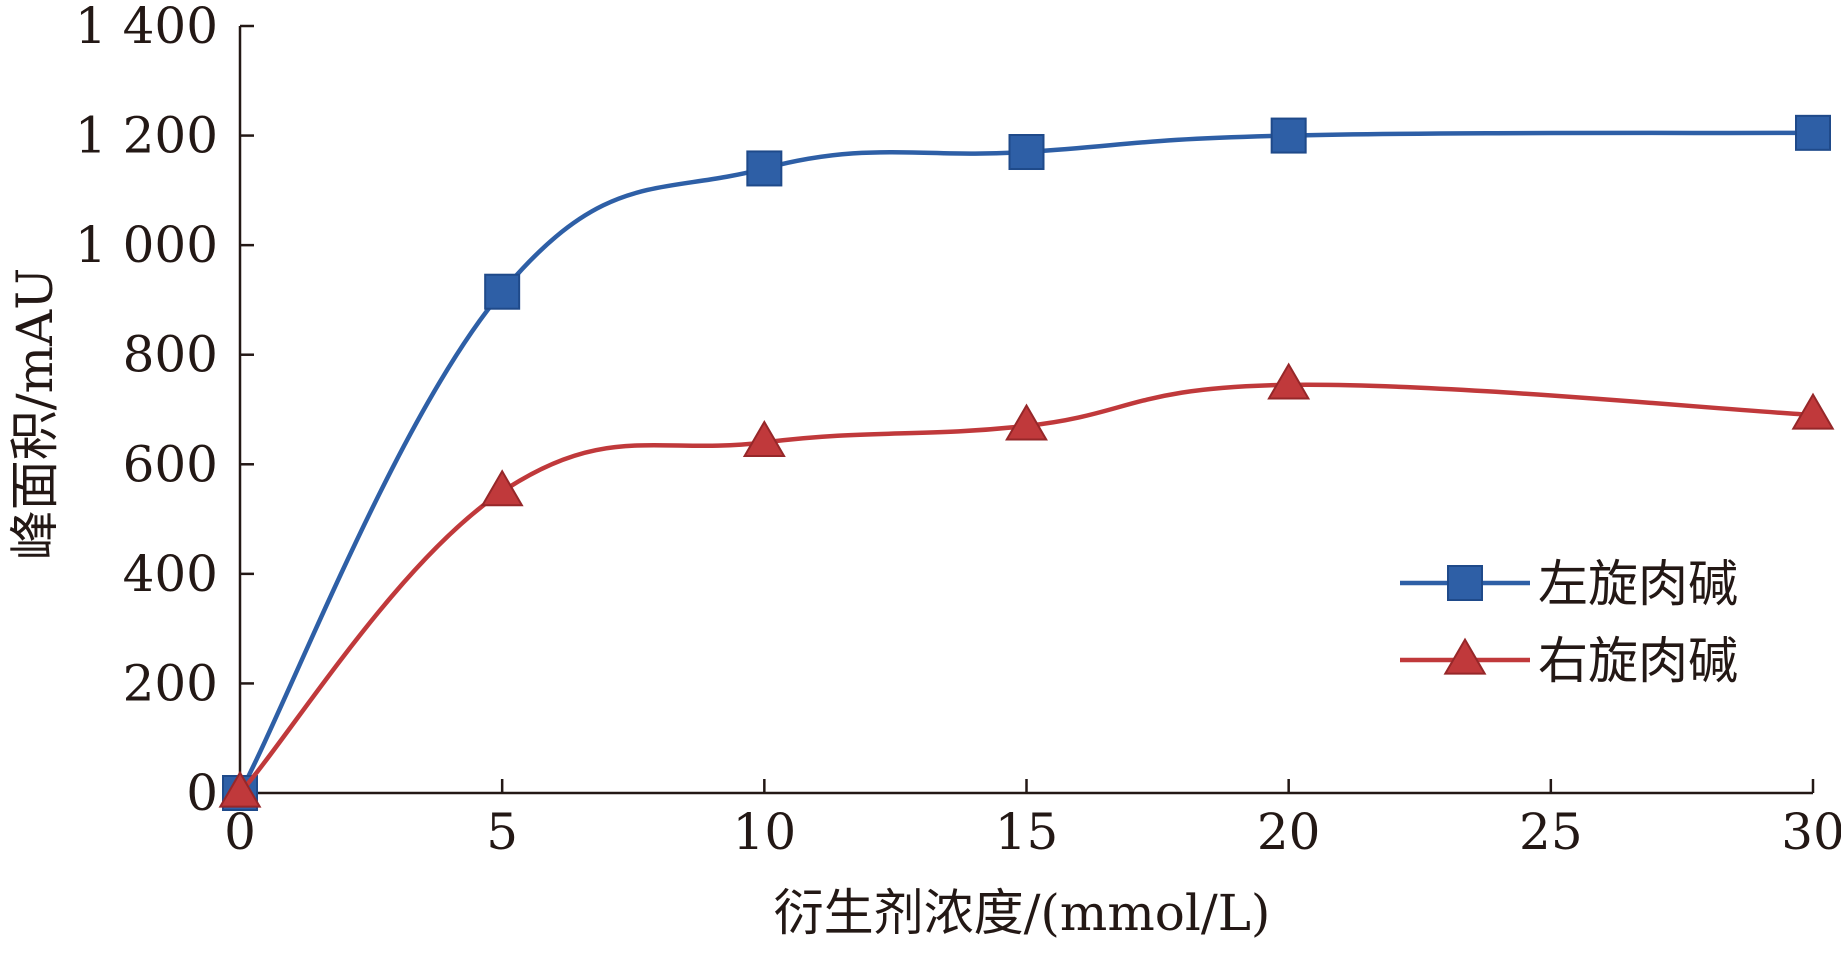 The image size is (1841, 958). Describe the element at coordinates (1811, 832) in the screenshot. I see `x-tick-label: 30` at that location.